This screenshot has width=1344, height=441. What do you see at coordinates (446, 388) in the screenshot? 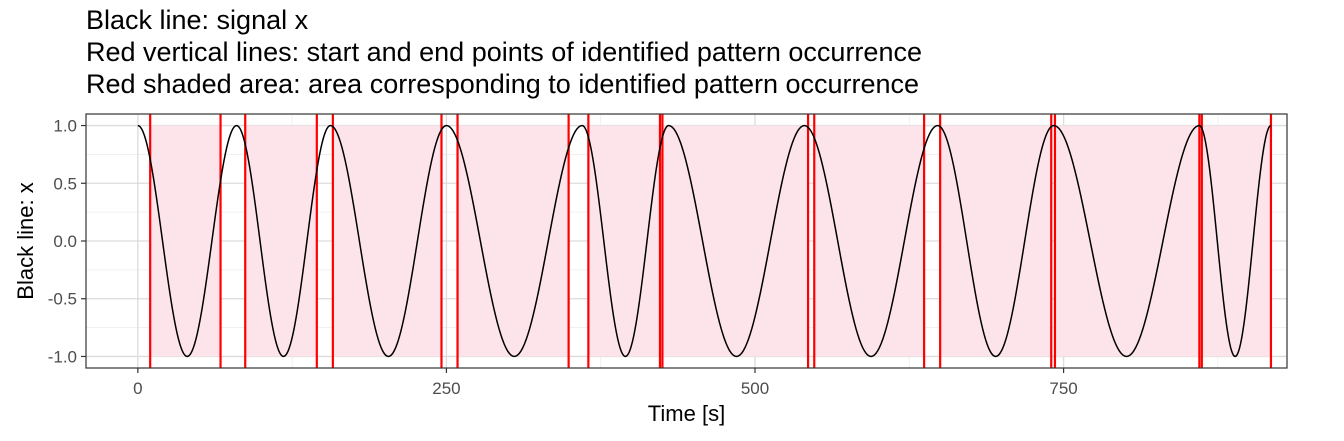
I see `x-tick-label-1: 250` at bounding box center [446, 388].